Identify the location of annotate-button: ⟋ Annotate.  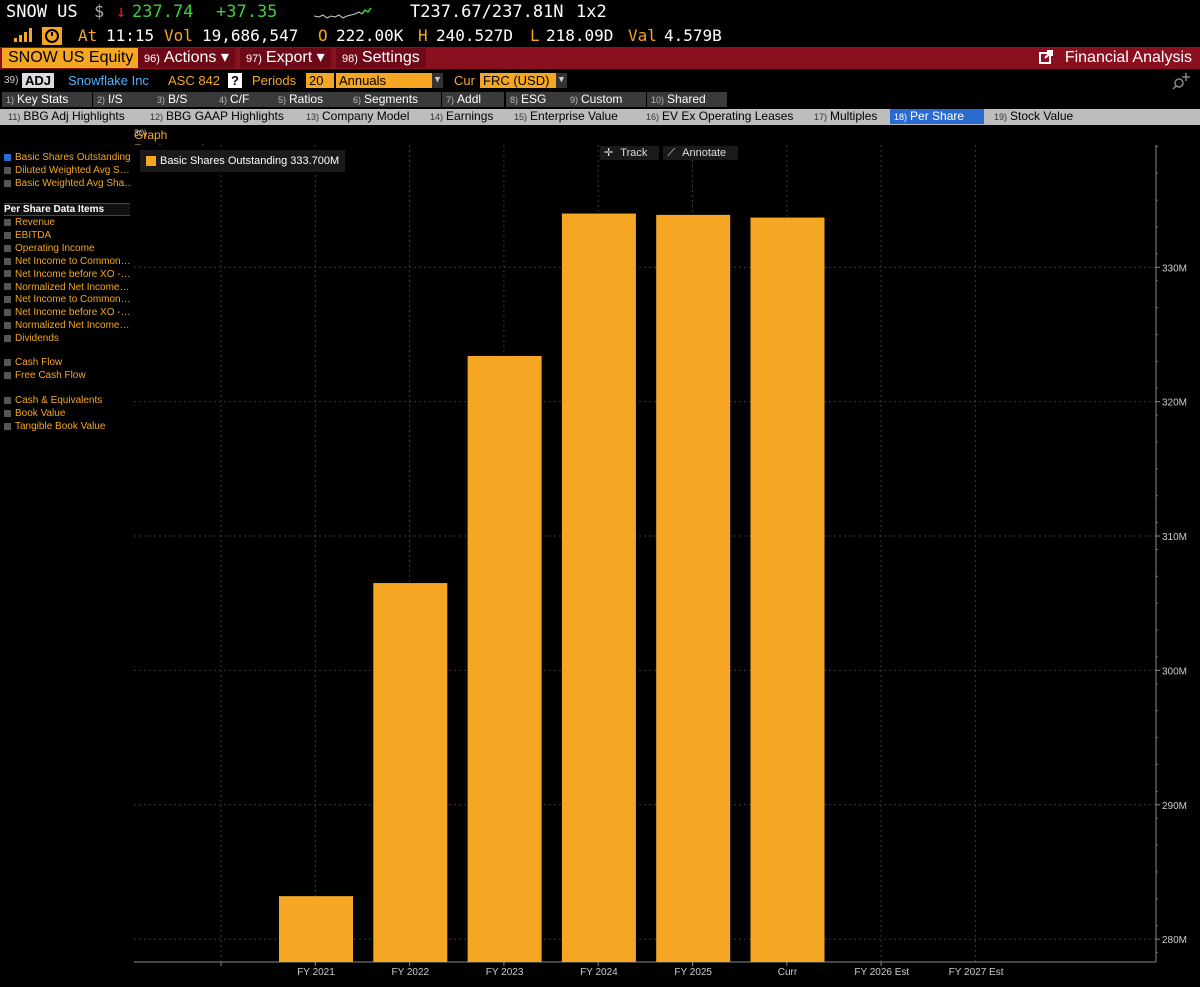
(701, 153).